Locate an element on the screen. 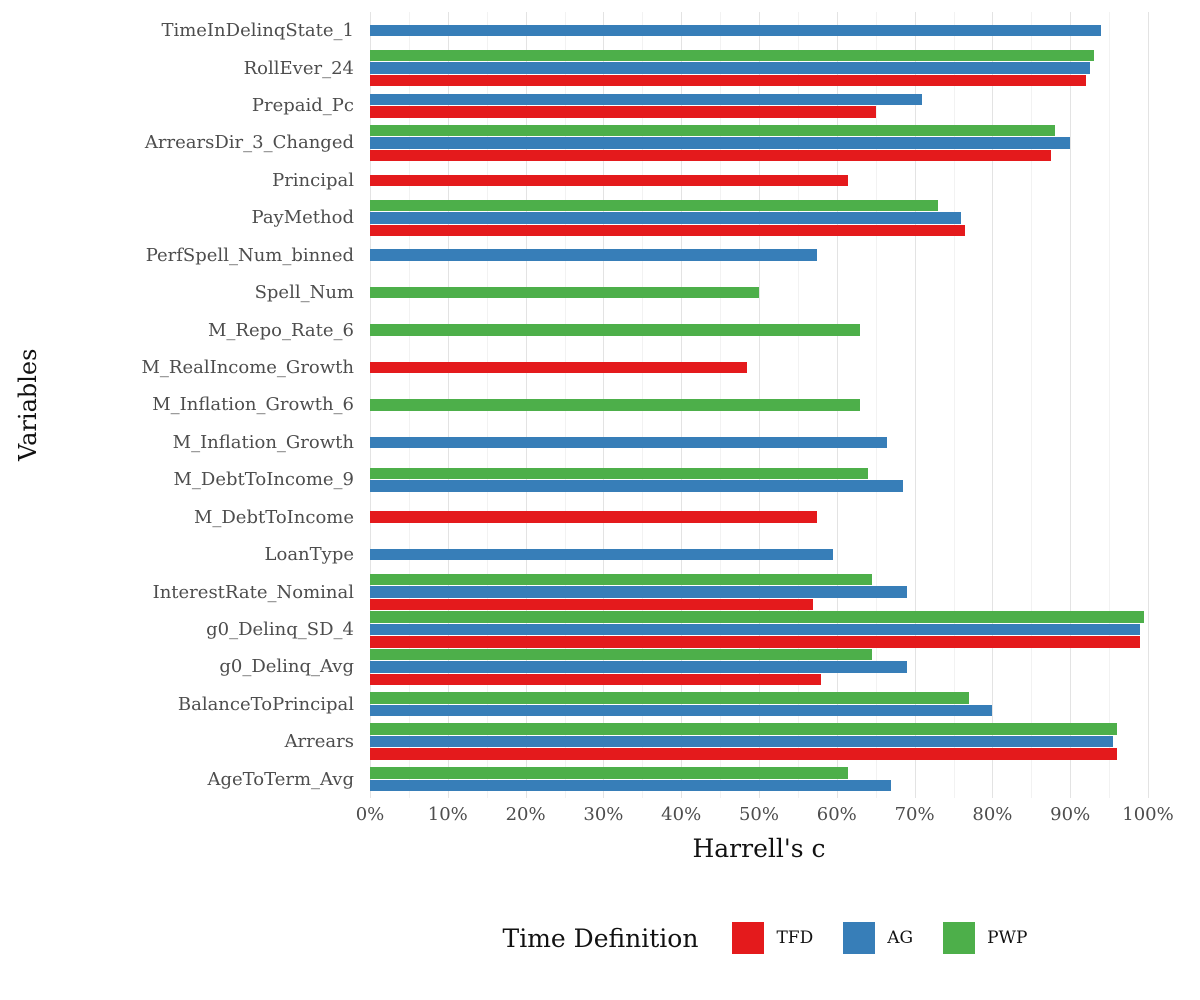 The width and height of the screenshot is (1200, 1000). x-tick-label-30%: 30% is located at coordinates (603, 814).